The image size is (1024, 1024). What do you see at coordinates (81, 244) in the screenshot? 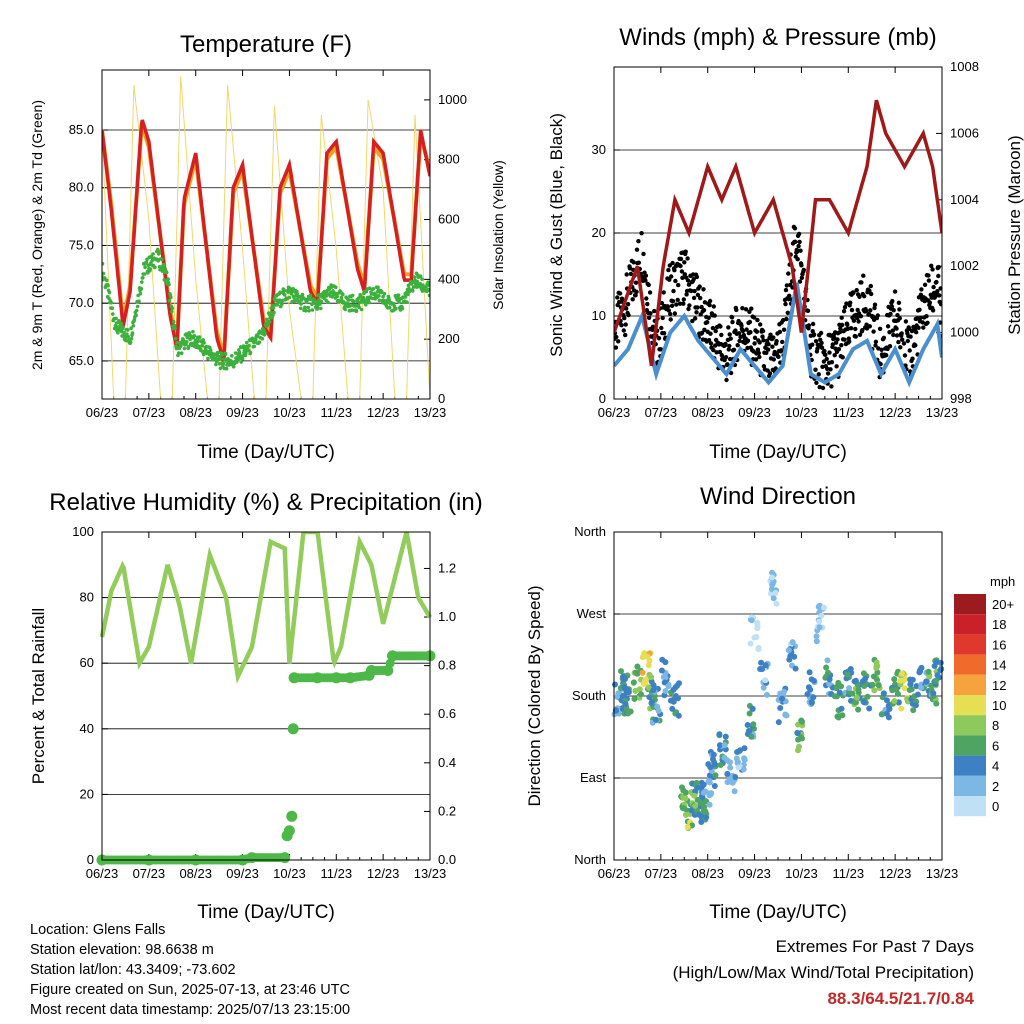
I see `y-tick-label: 75.0` at bounding box center [81, 244].